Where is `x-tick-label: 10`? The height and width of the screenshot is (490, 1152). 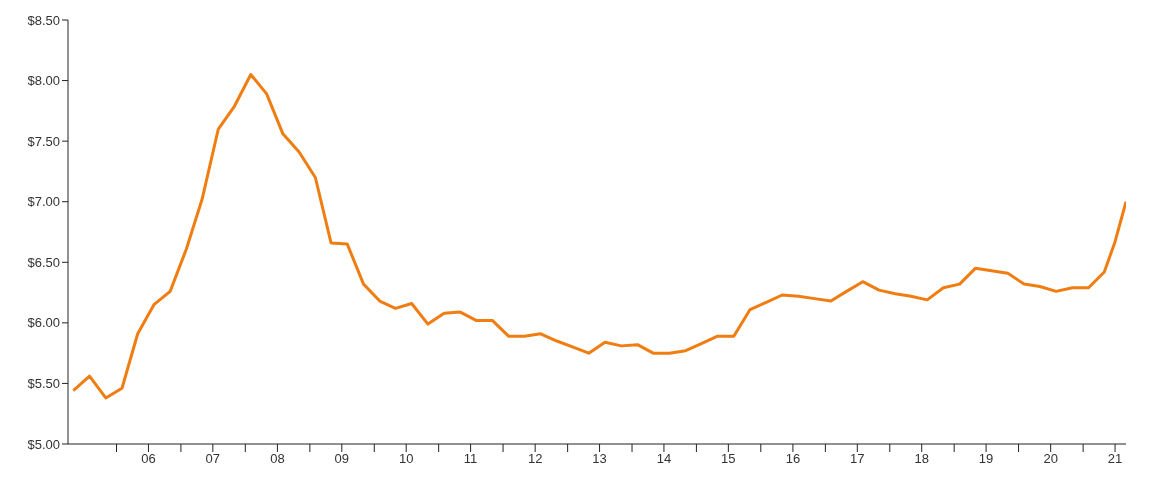 x-tick-label: 10 is located at coordinates (406, 459).